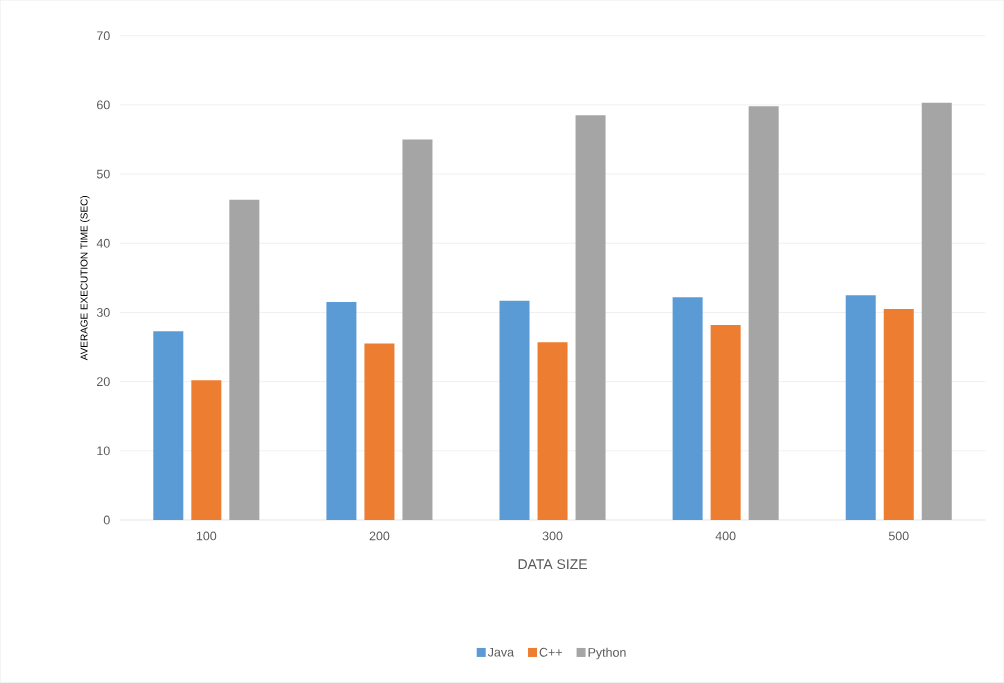  I want to click on y-tick-label: 70, so click(103, 36).